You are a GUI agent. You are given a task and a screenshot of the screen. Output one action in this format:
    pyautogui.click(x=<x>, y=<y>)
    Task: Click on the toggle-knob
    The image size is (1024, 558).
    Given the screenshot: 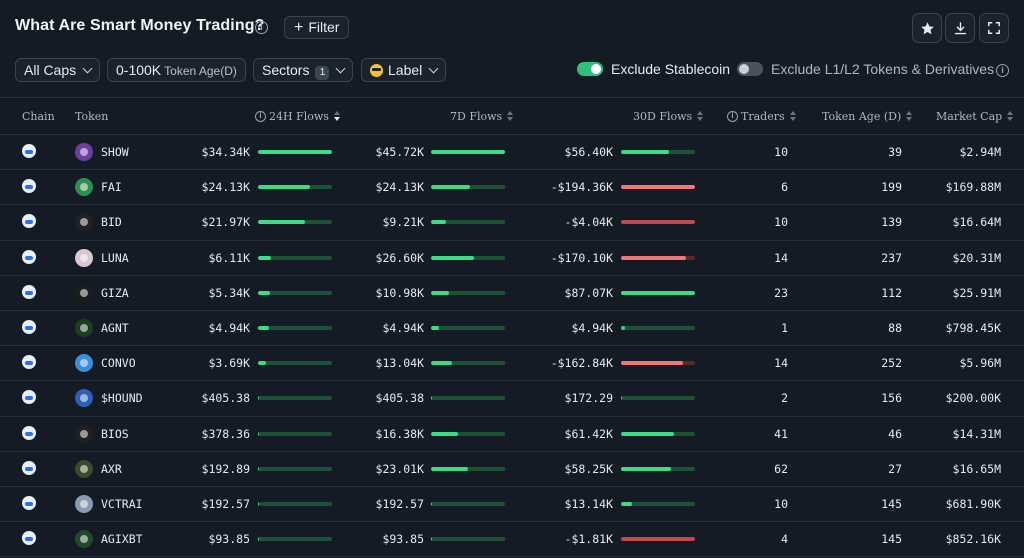 What is the action you would take?
    pyautogui.click(x=744, y=69)
    